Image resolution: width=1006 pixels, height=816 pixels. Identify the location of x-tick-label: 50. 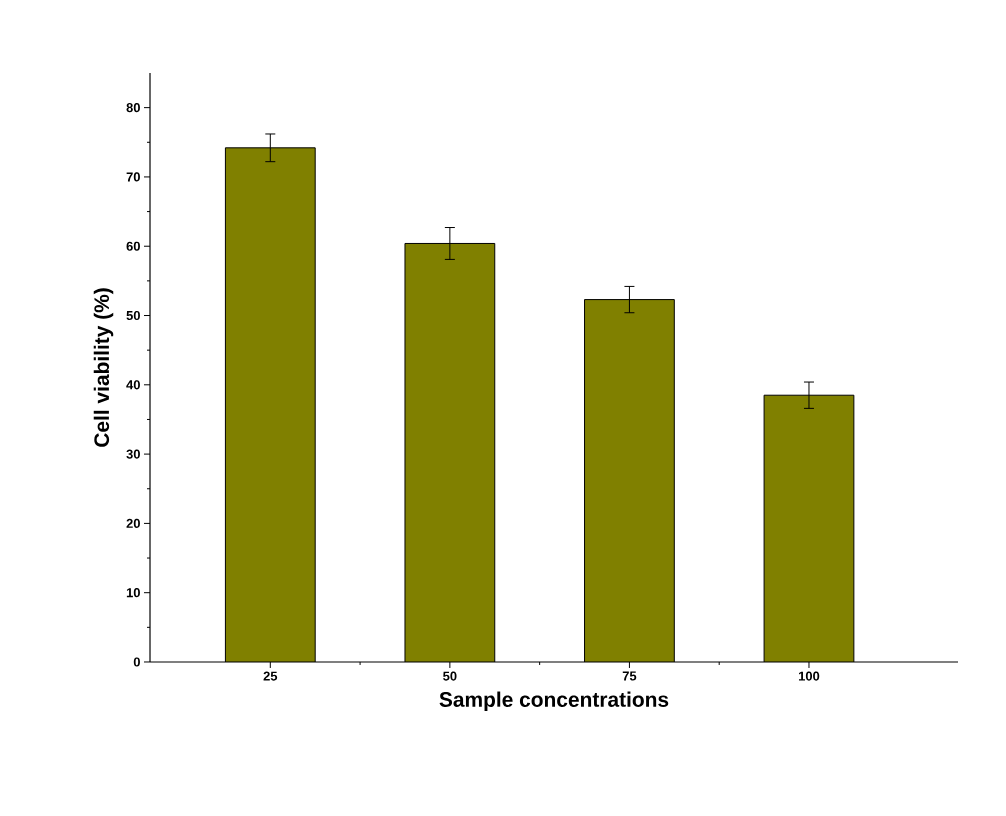
(450, 676).